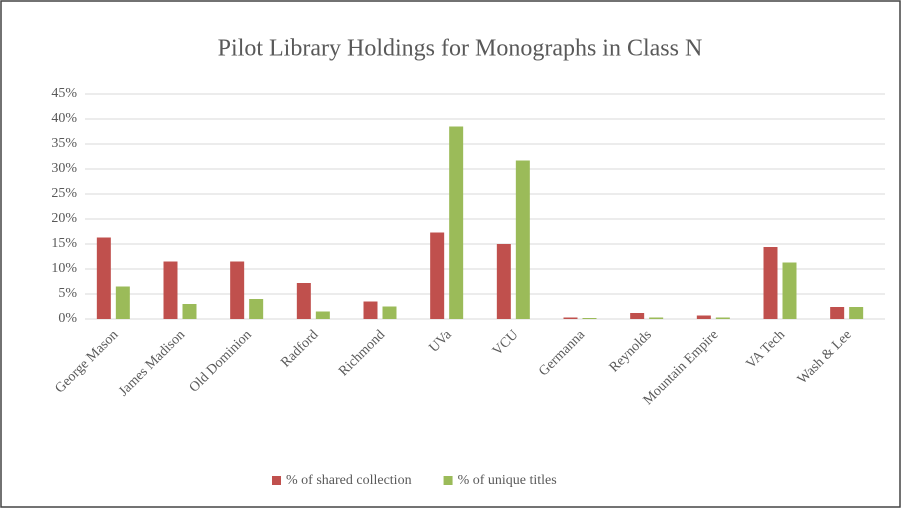 The image size is (901, 508). Describe the element at coordinates (64, 243) in the screenshot. I see `y-tick-label: 15%` at that location.